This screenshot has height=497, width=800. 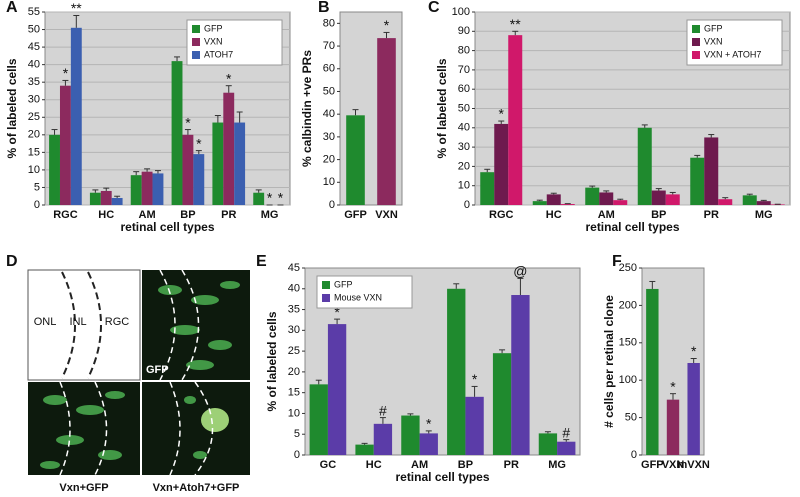 I want to click on panel-label: D, so click(x=12, y=261).